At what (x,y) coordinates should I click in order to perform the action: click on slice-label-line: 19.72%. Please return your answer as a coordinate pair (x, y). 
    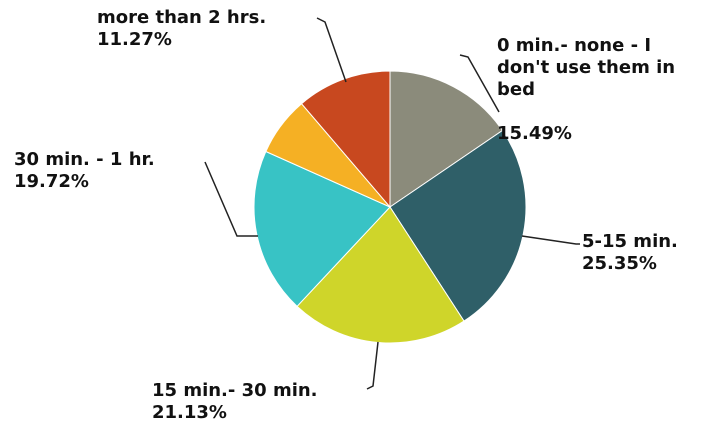
    Looking at the image, I should click on (51, 181).